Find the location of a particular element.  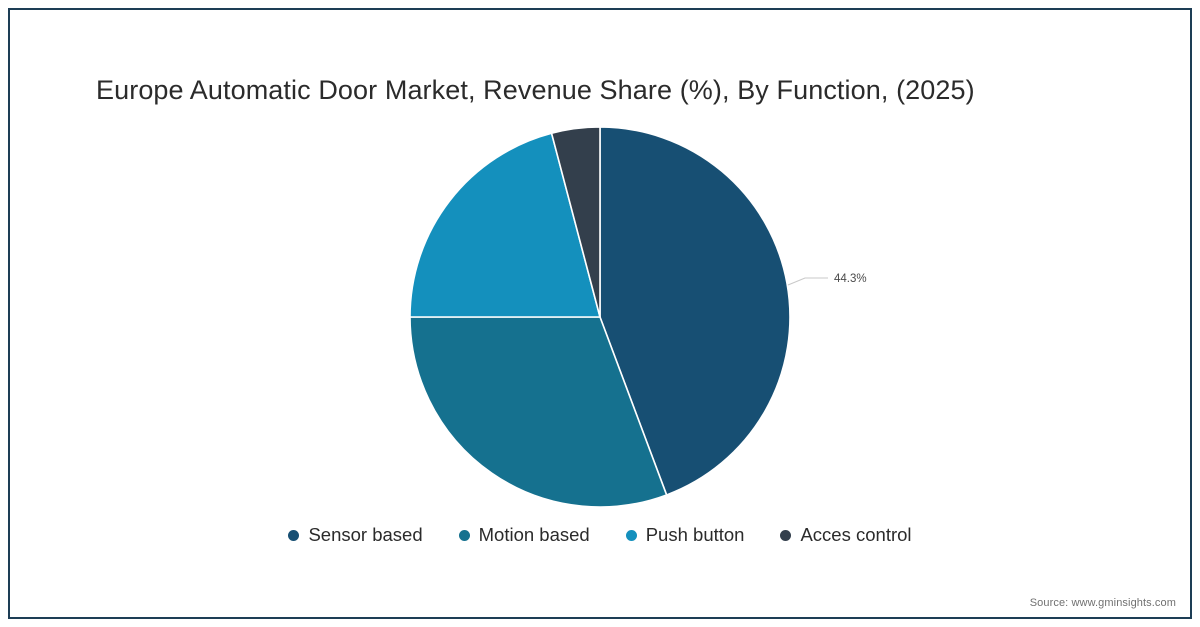

legend-item-acces-control: Acces control is located at coordinates (846, 535).